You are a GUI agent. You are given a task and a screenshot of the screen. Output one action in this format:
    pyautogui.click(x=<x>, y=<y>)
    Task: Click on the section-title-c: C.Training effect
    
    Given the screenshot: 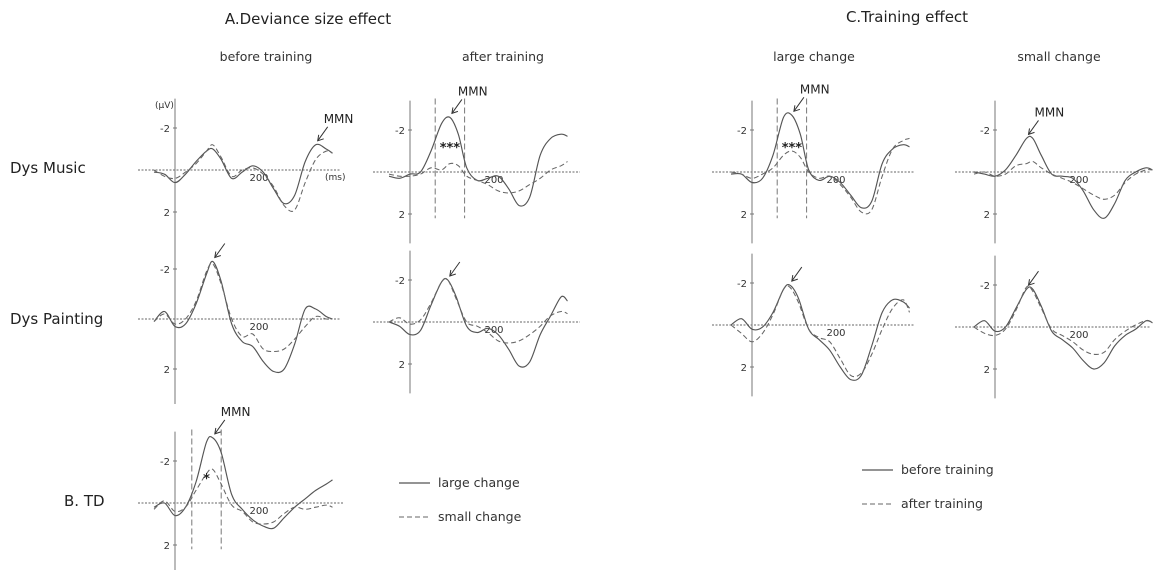 What is the action you would take?
    pyautogui.click(x=907, y=17)
    